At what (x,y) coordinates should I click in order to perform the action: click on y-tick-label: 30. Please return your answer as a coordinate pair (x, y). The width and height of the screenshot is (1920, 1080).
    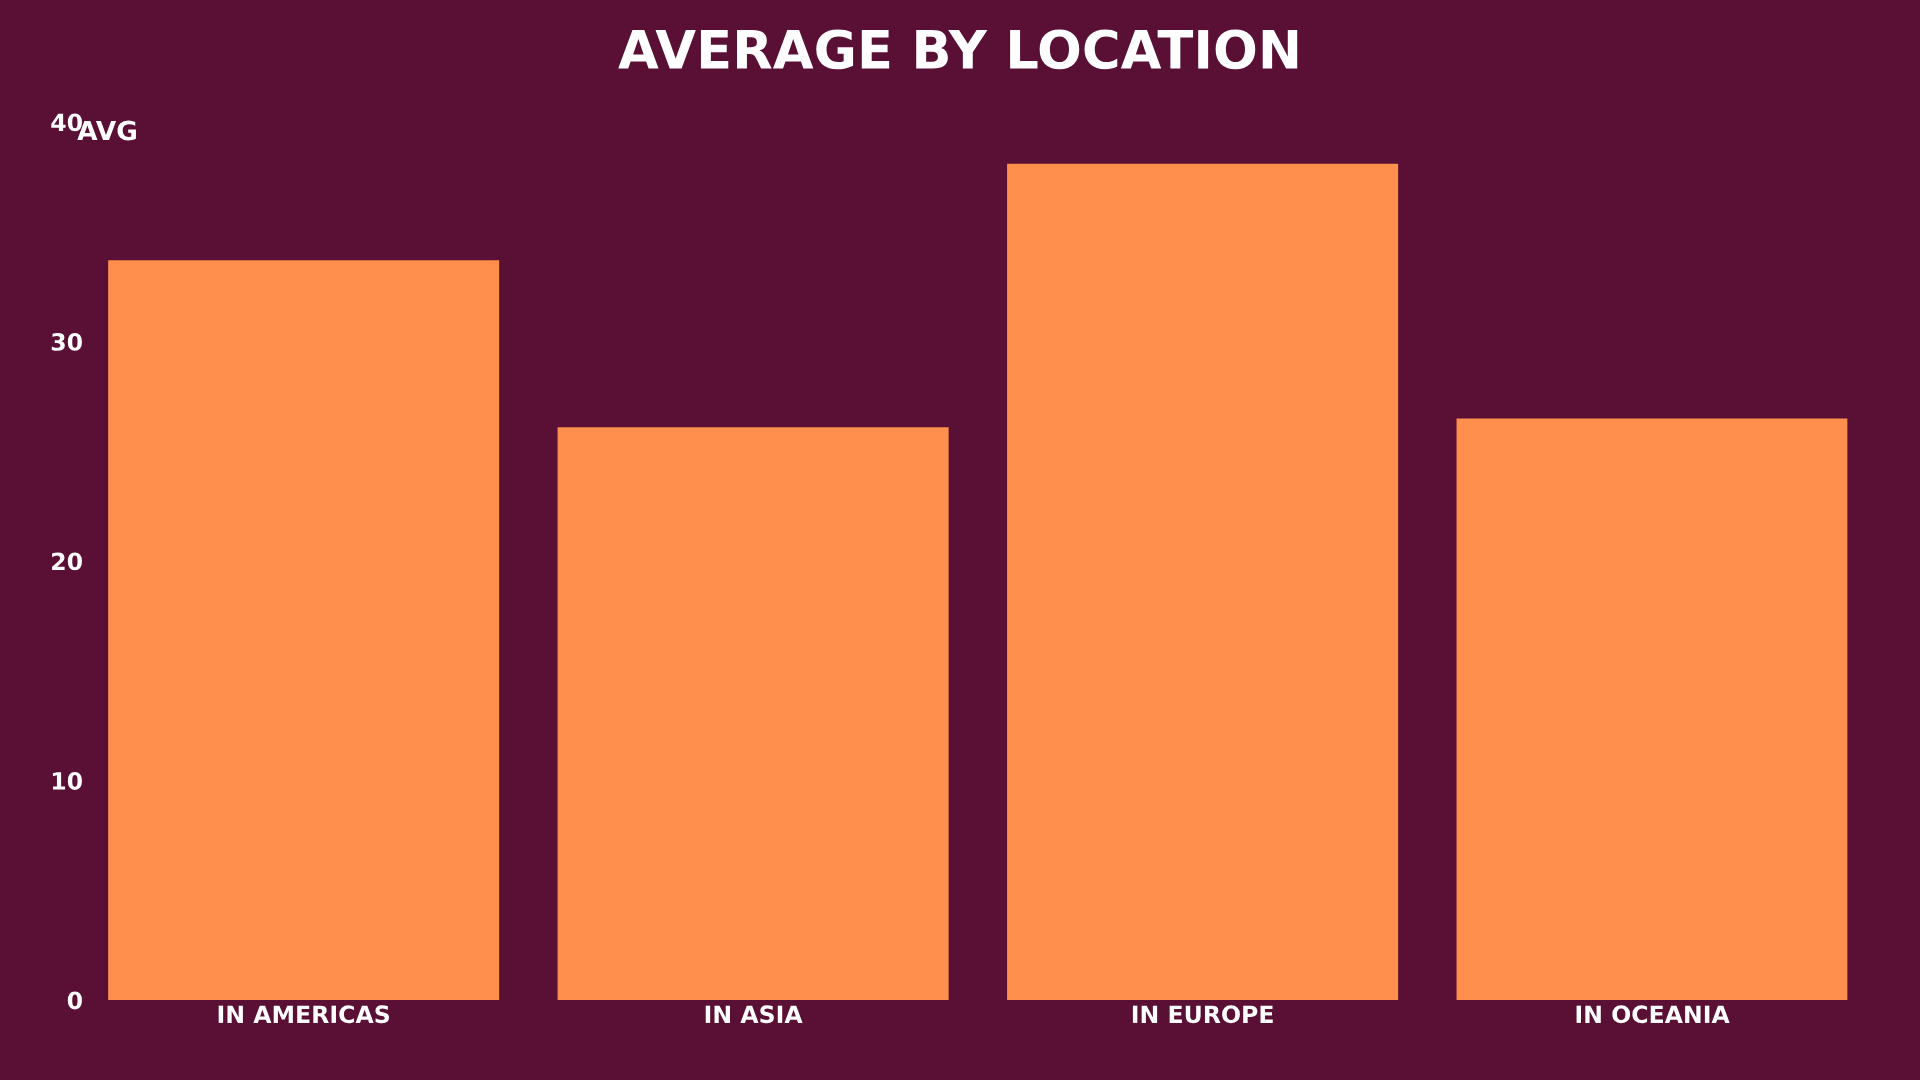
    Looking at the image, I should click on (66, 342).